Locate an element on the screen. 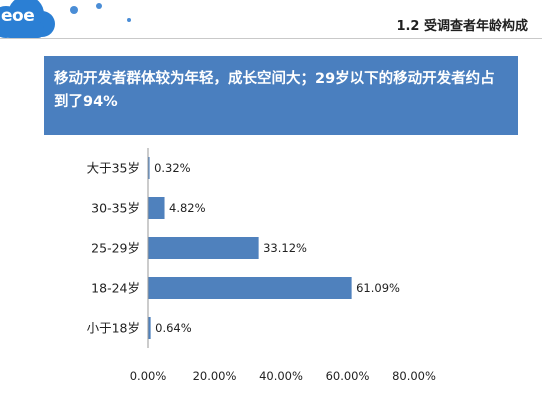 Image resolution: width=542 pixels, height=408 pixels. x-tick-label: 40.00% is located at coordinates (281, 376).